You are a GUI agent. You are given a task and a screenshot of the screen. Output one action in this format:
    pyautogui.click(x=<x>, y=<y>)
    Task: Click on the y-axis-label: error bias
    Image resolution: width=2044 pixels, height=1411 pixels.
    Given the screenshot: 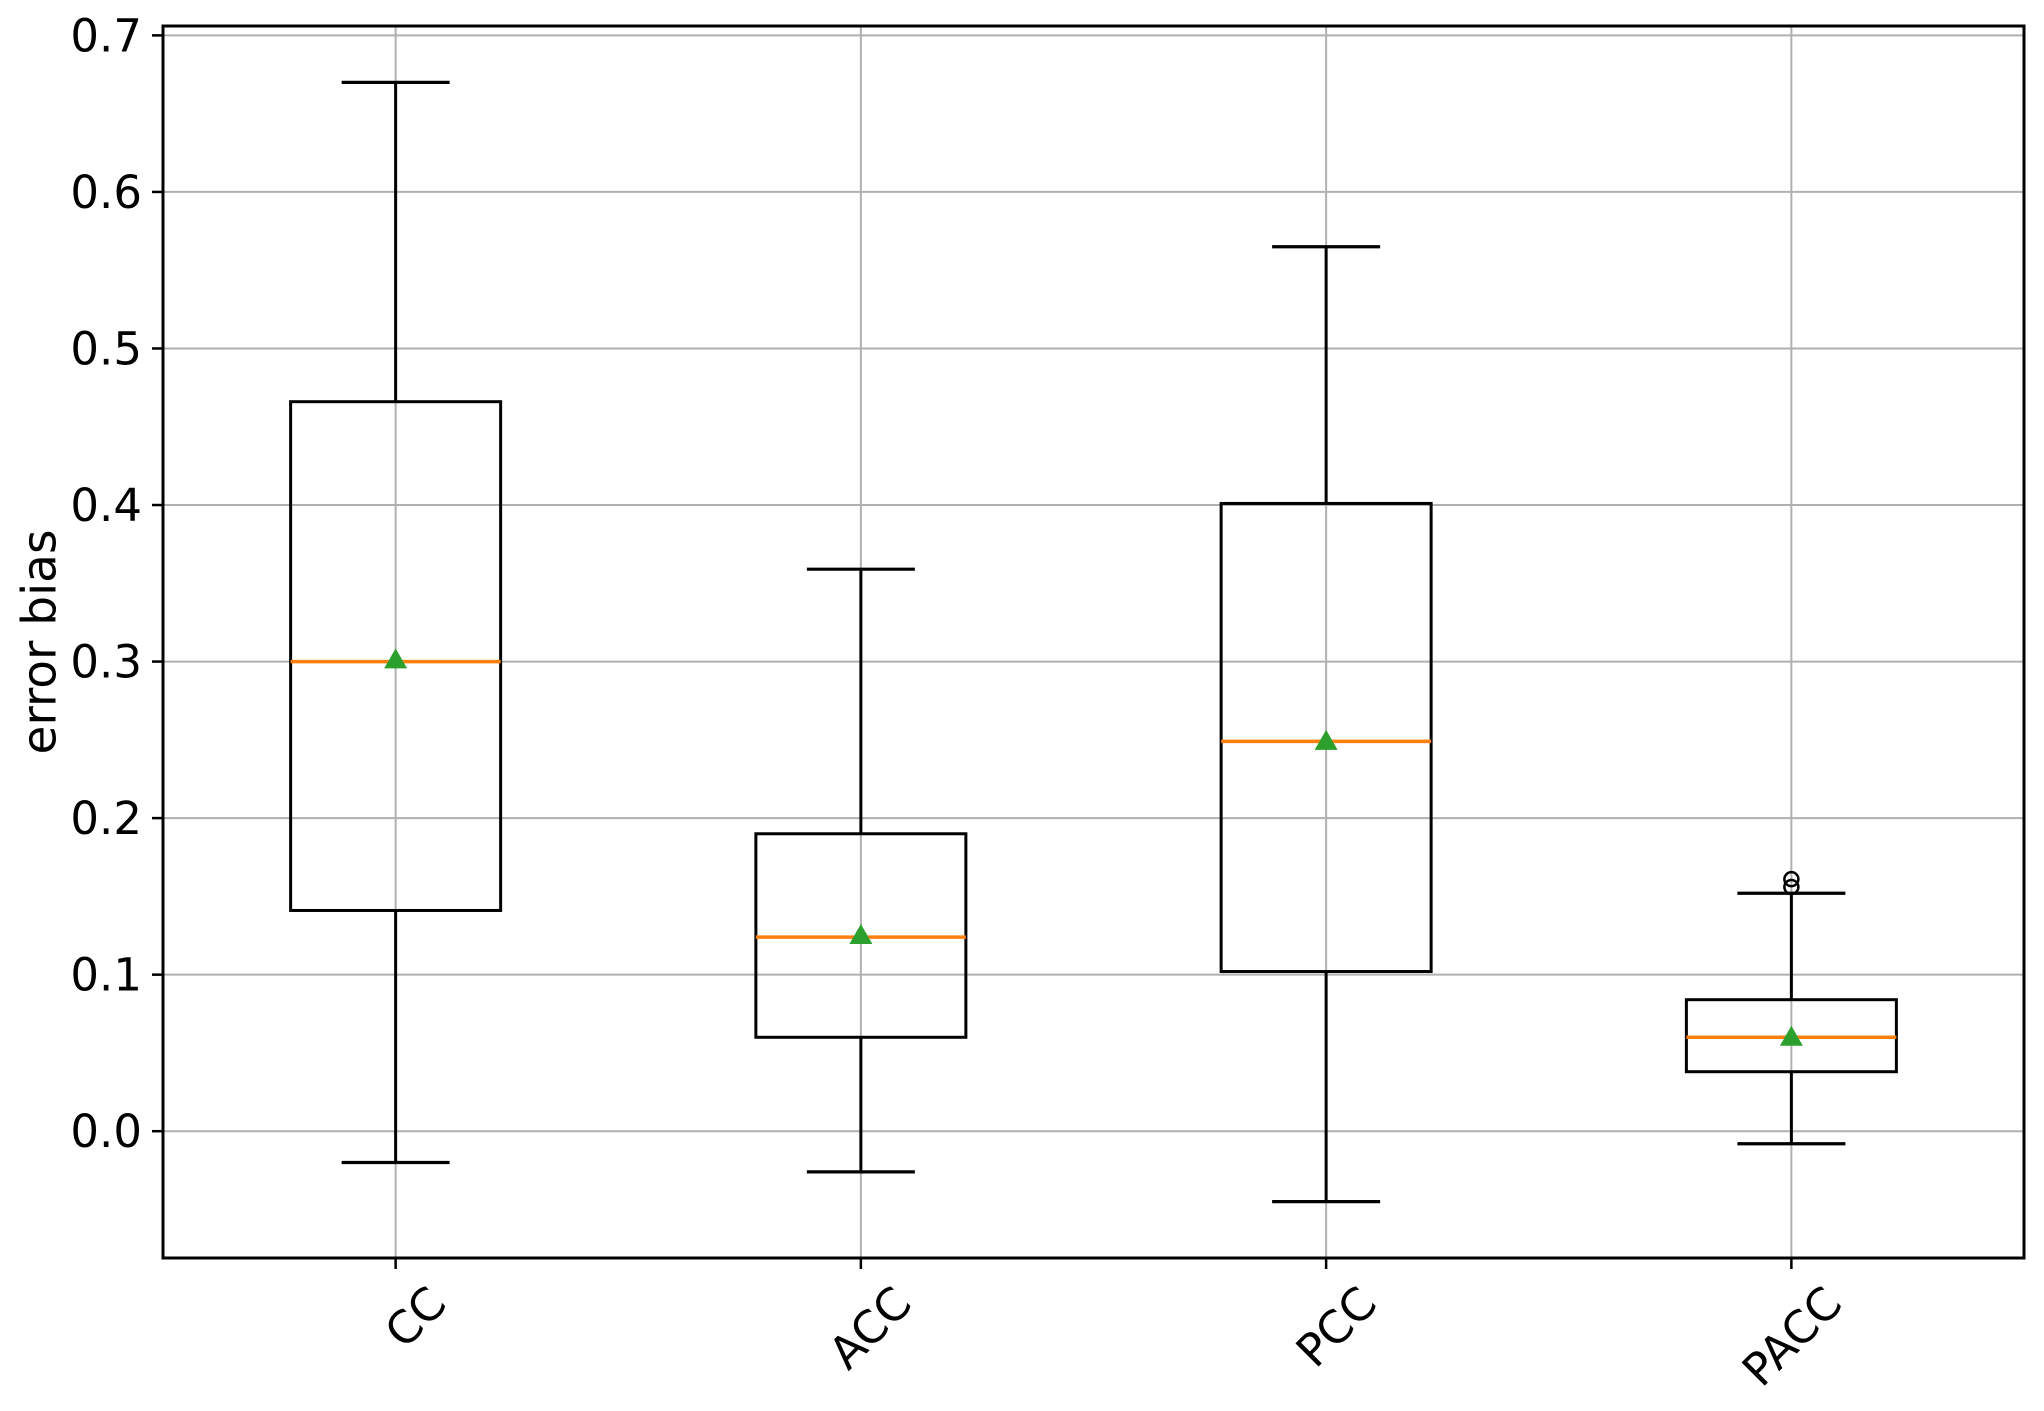 What is the action you would take?
    pyautogui.click(x=40, y=642)
    